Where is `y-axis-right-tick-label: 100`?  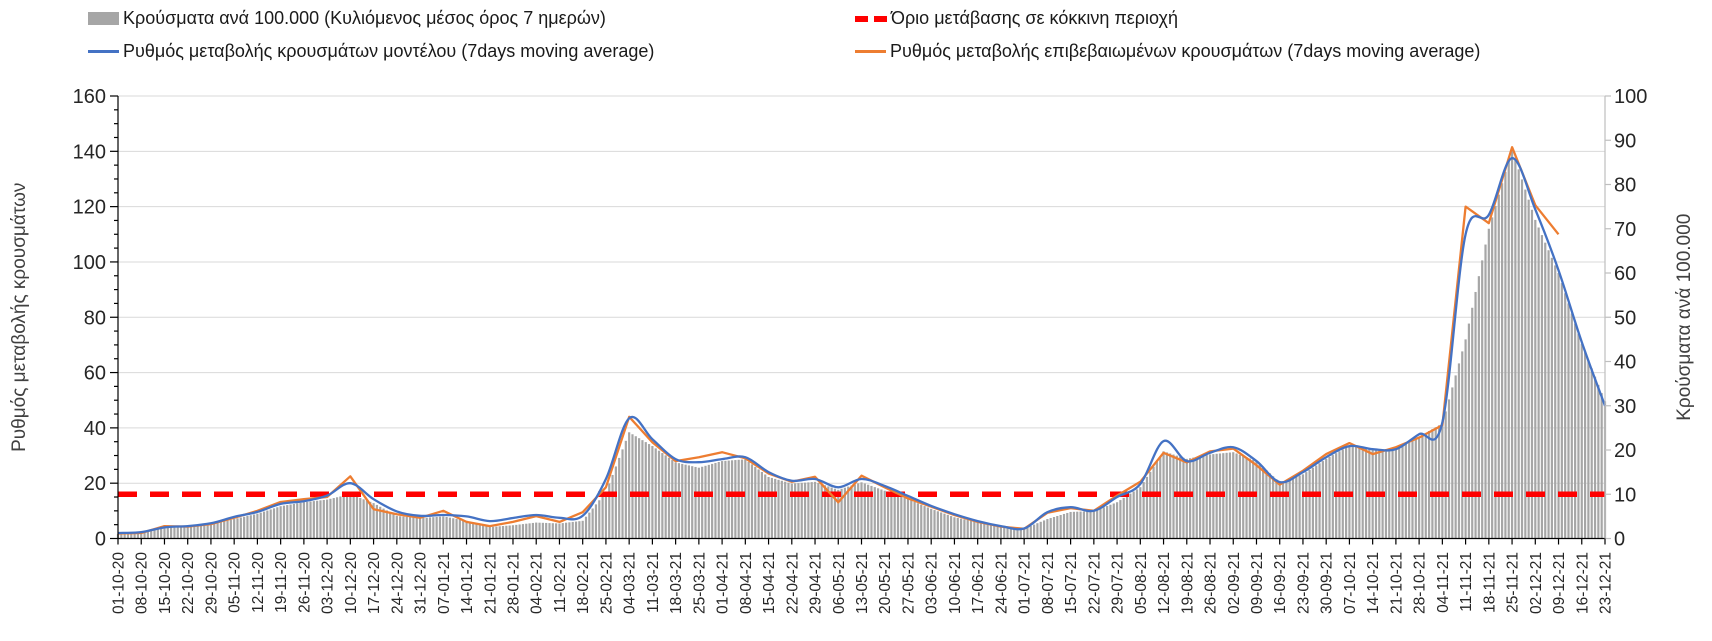
y-axis-right-tick-label: 100 is located at coordinates (1630, 97).